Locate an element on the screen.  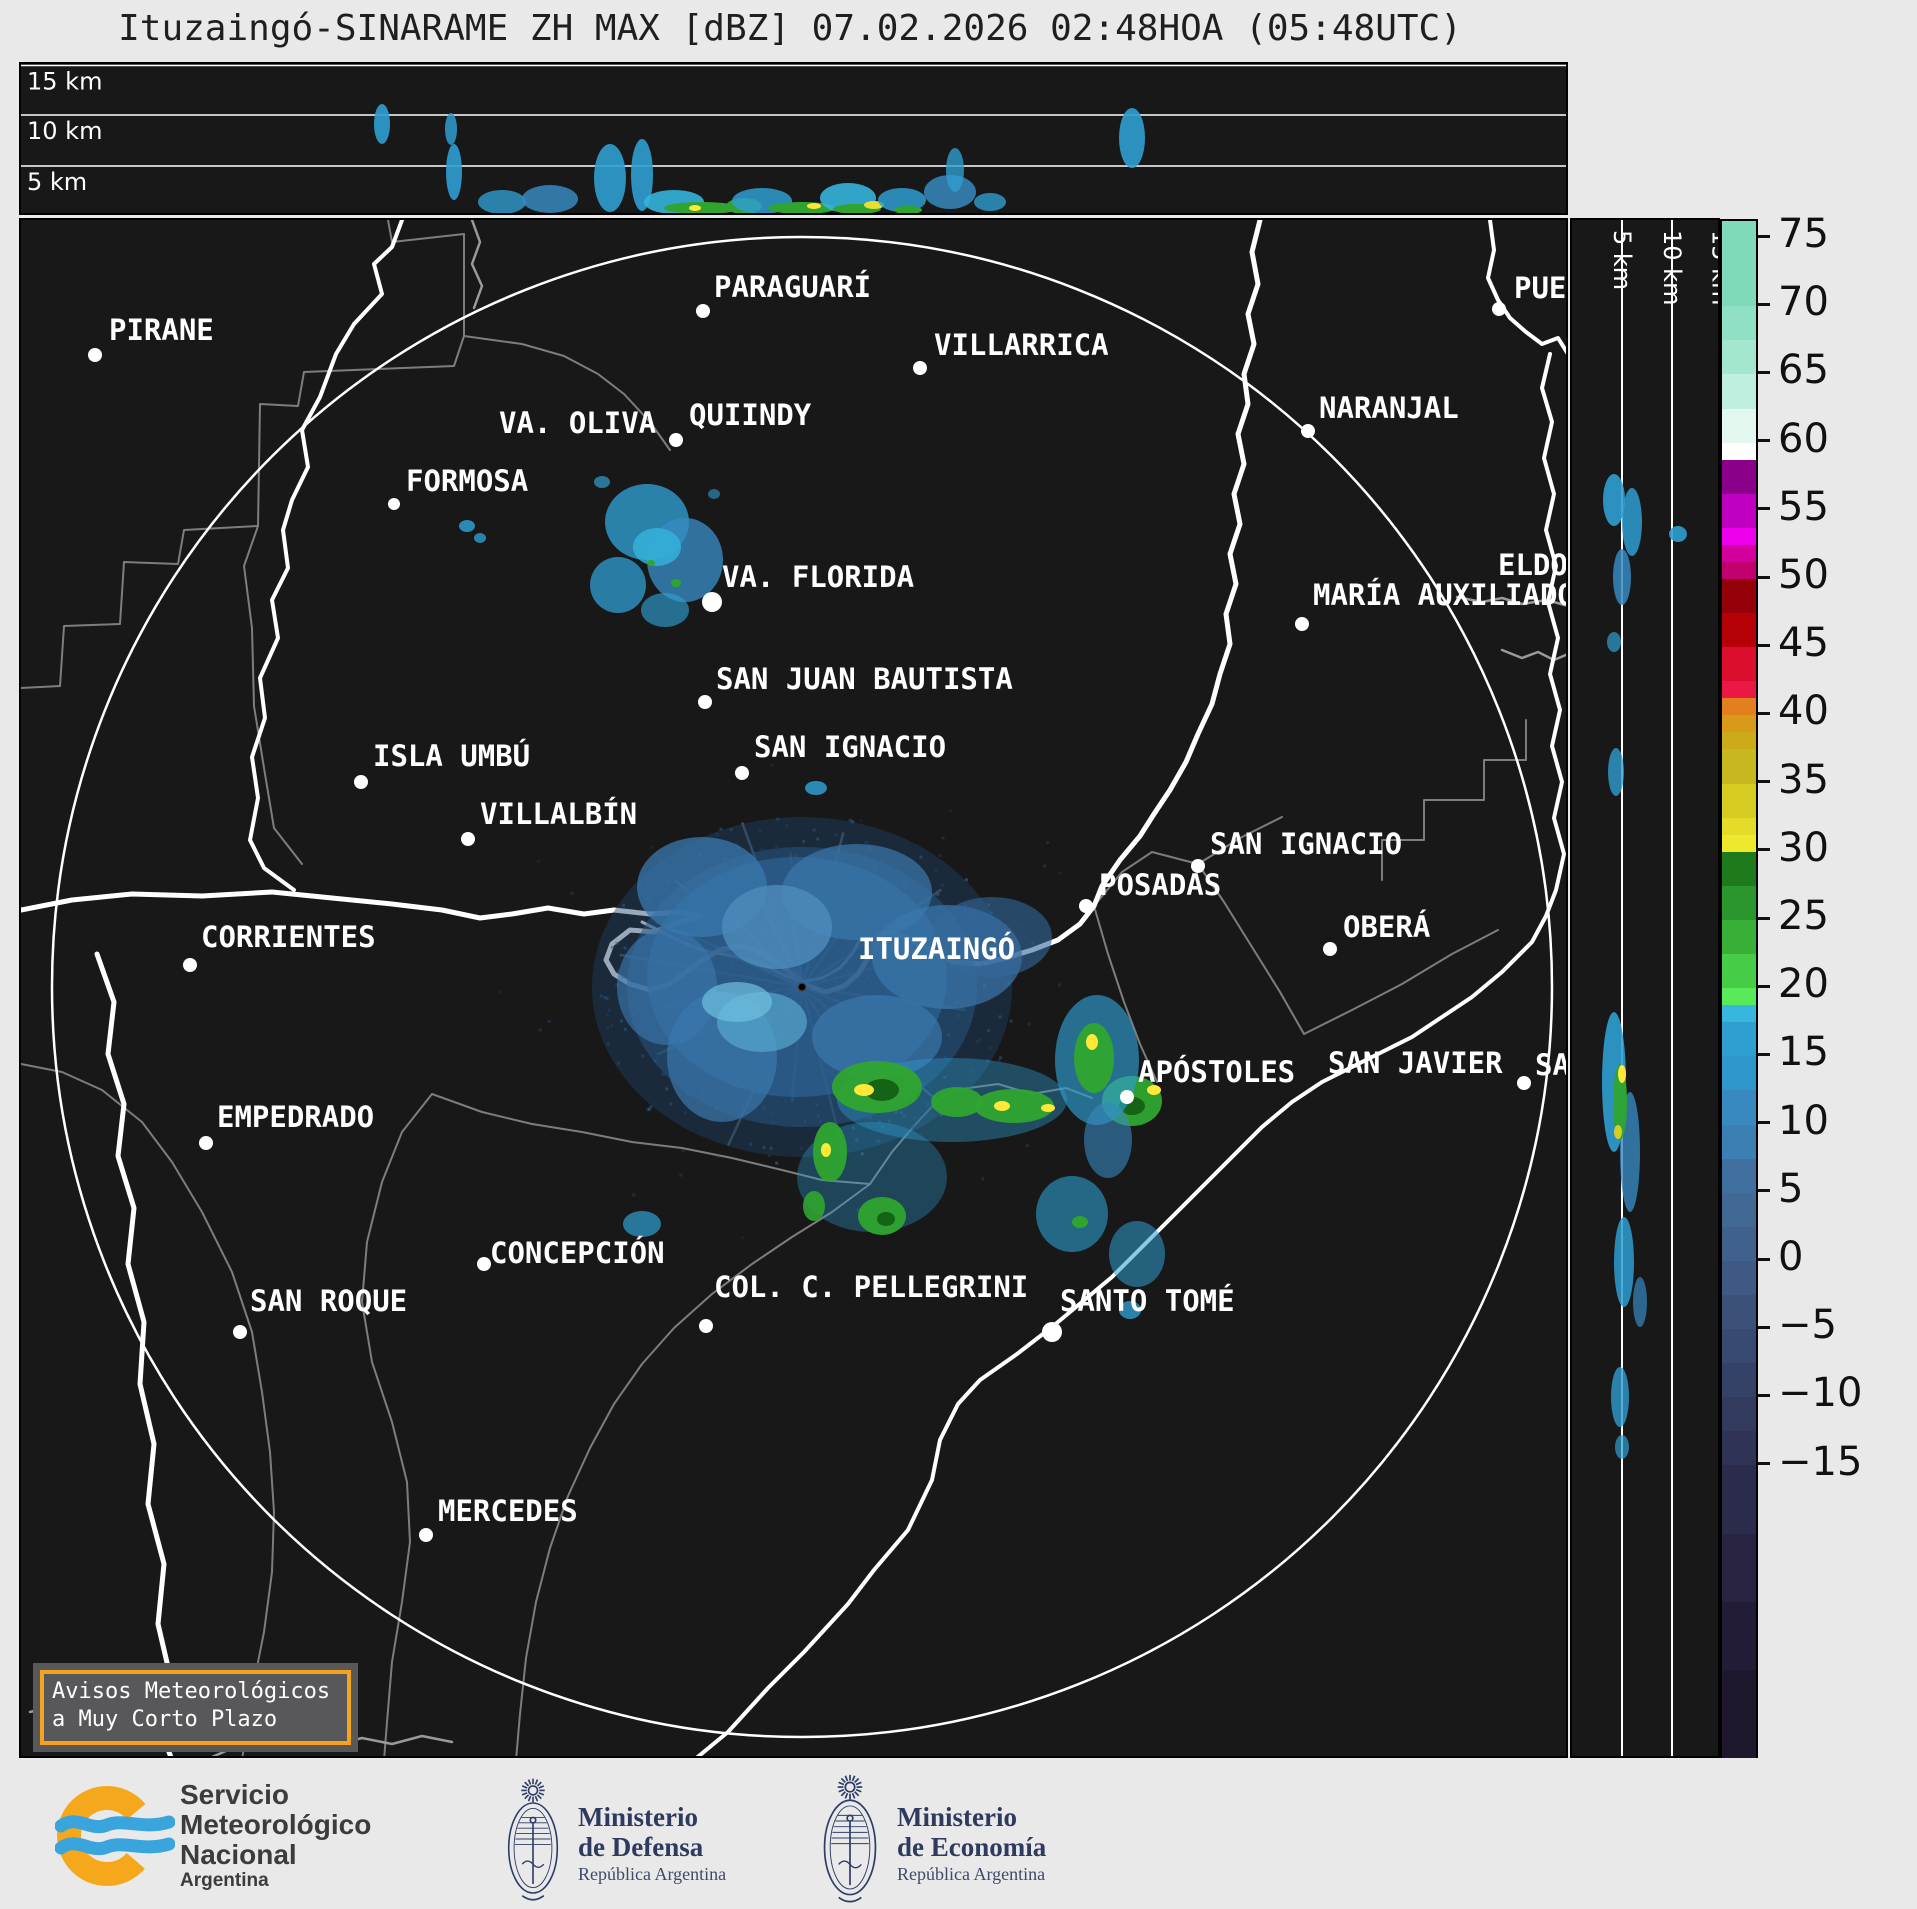
city-label-corrientes: CORRIENTES is located at coordinates (288, 937).